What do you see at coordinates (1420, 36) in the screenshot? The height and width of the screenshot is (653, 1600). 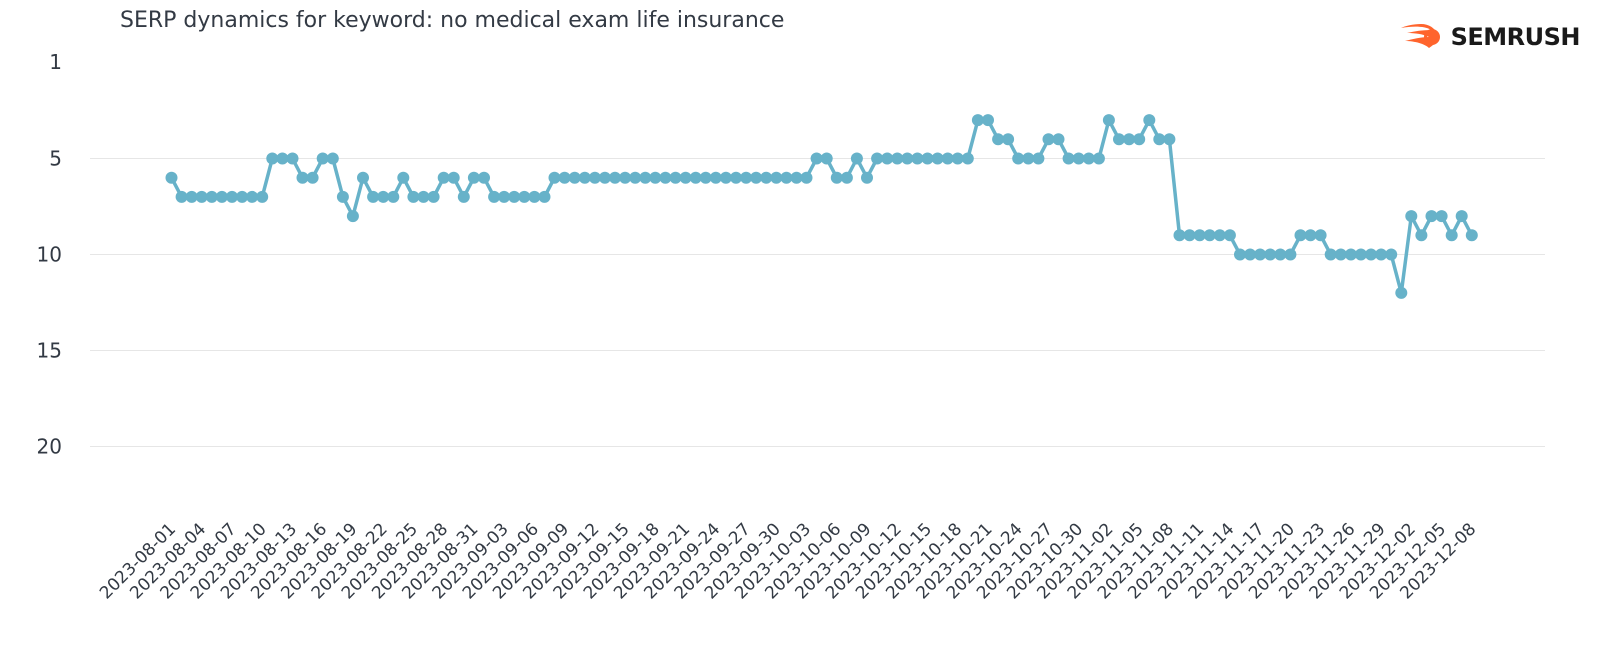 I see `semrush-flame-icon` at bounding box center [1420, 36].